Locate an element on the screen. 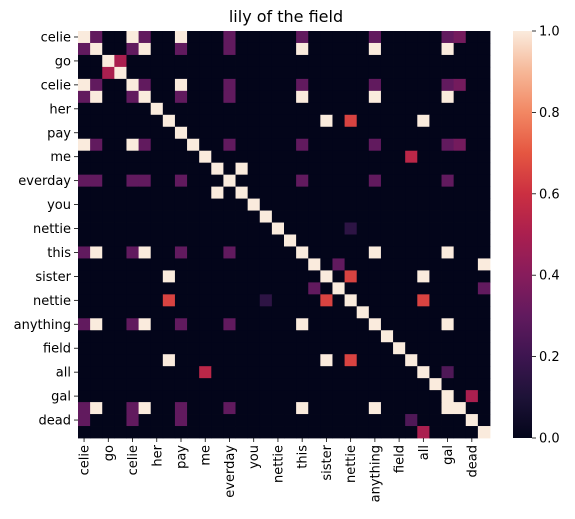  x-tick-label: everday is located at coordinates (230, 471).